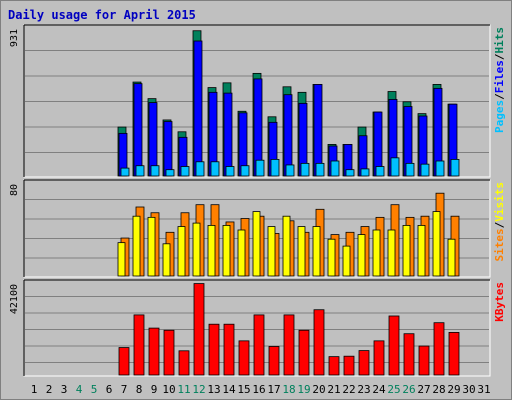 This screenshot has width=512, height=400. Describe the element at coordinates (318, 389) in the screenshot. I see `x-tick-day-20: 20` at that location.